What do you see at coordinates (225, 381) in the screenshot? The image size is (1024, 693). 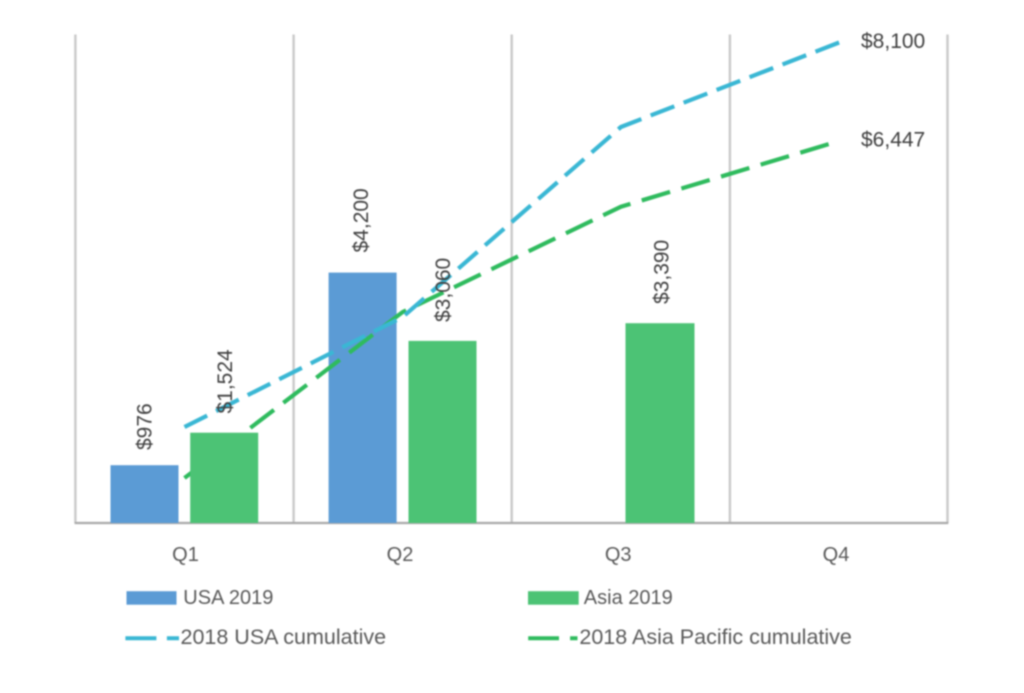 I see `svg-text: $1,524` at bounding box center [225, 381].